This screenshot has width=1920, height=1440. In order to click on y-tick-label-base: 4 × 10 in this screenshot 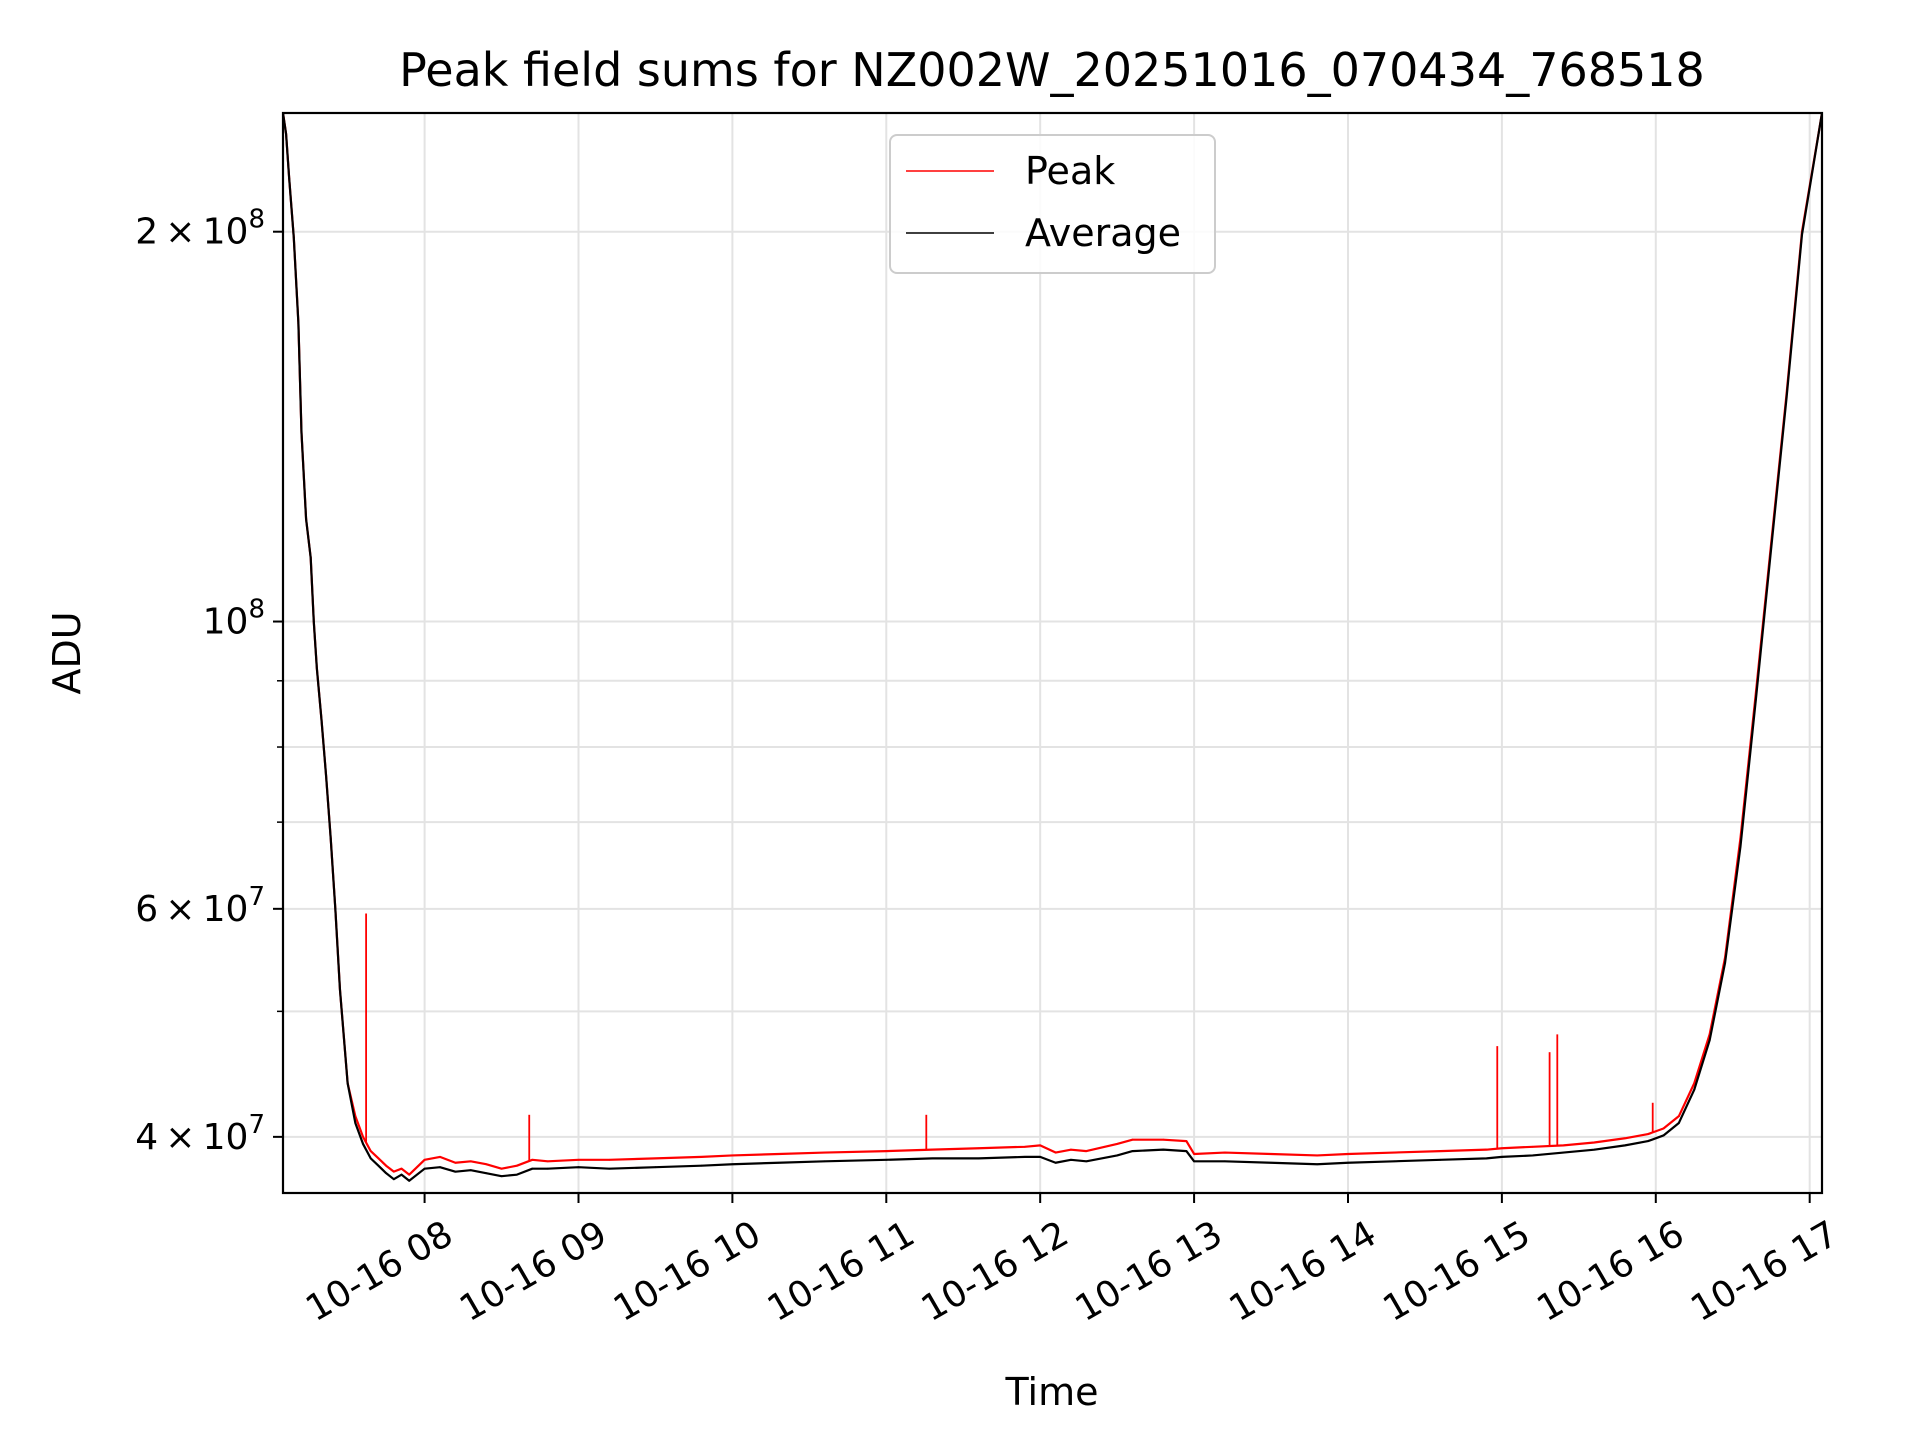, I will do `click(191, 1137)`.